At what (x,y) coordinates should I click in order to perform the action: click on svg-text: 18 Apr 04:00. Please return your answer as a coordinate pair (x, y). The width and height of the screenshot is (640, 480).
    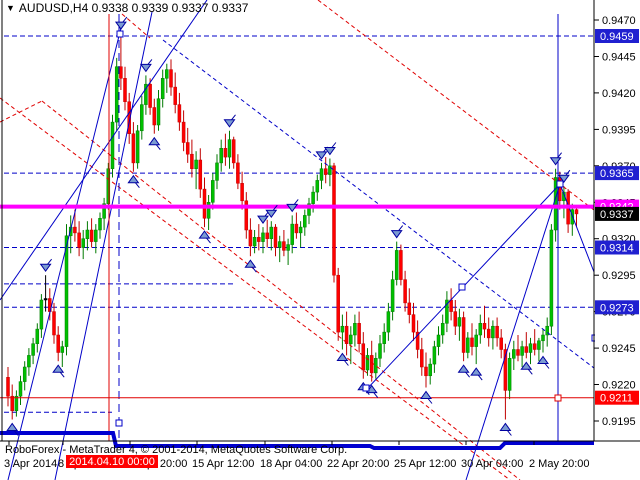
    Looking at the image, I should click on (291, 464).